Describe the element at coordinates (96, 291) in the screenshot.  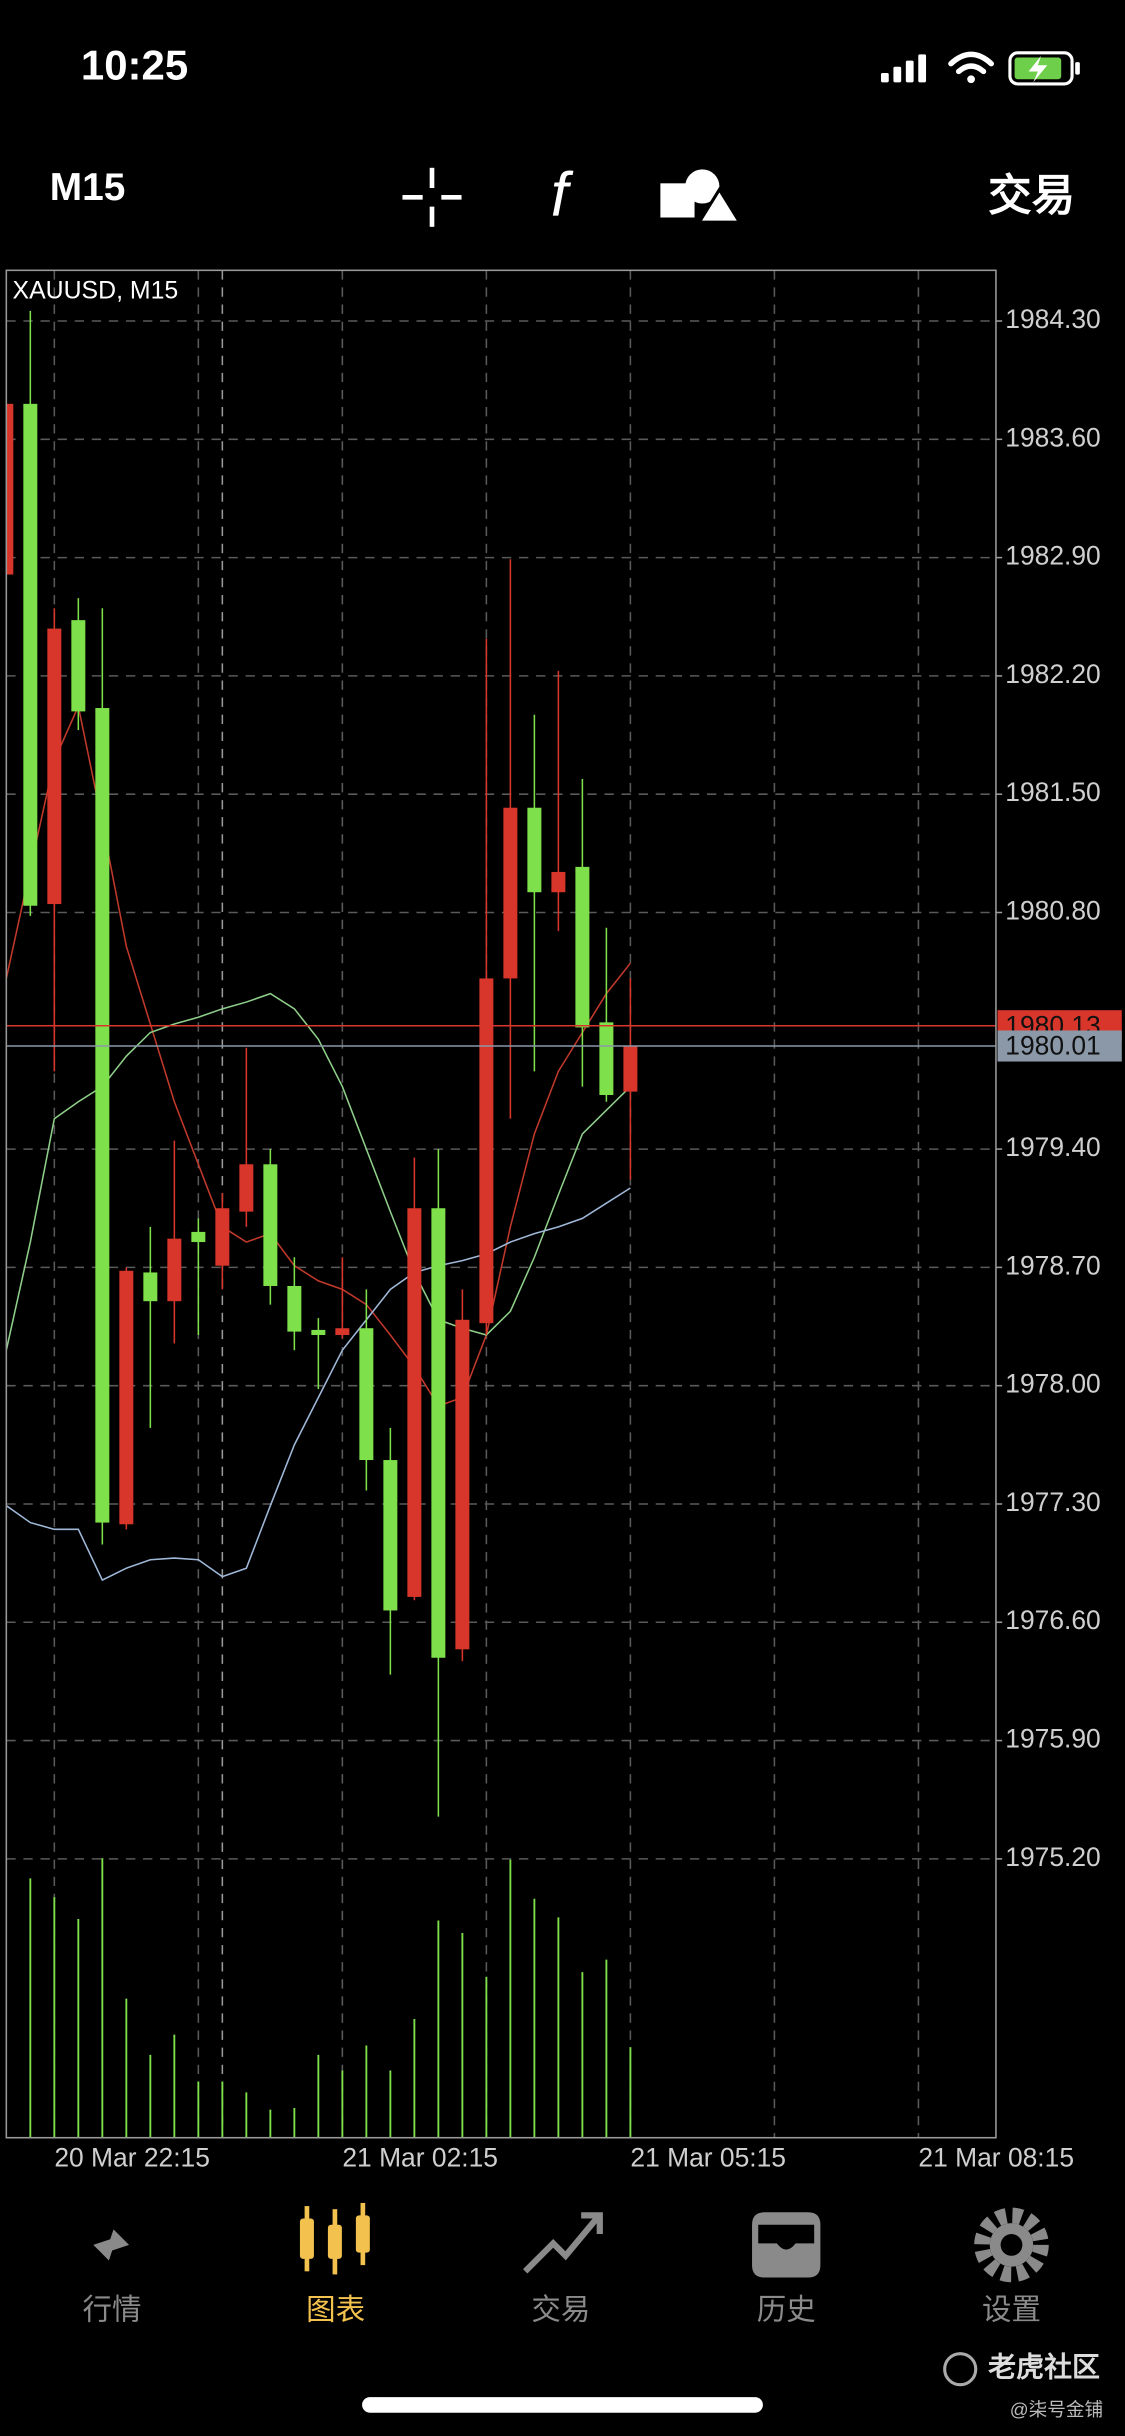
I see `chart-title: XAUUSD, M15` at that location.